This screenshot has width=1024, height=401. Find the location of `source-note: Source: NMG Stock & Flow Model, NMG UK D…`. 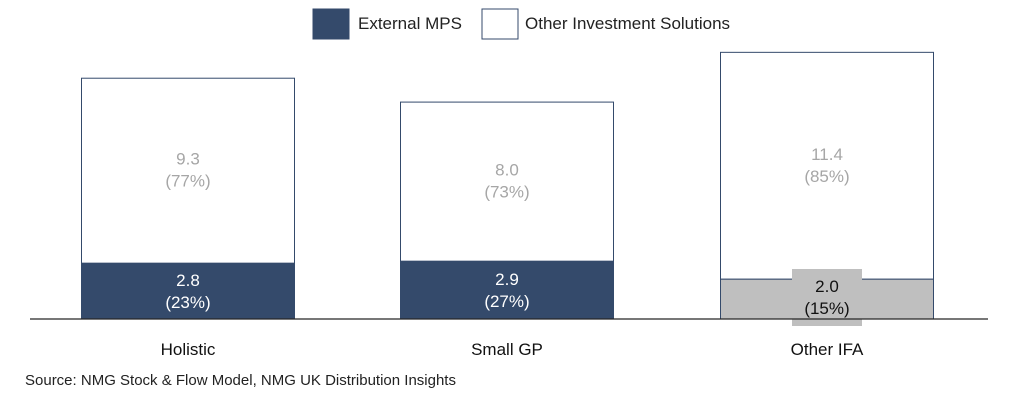

source-note: Source: NMG Stock & Flow Model, NMG UK D… is located at coordinates (240, 380).